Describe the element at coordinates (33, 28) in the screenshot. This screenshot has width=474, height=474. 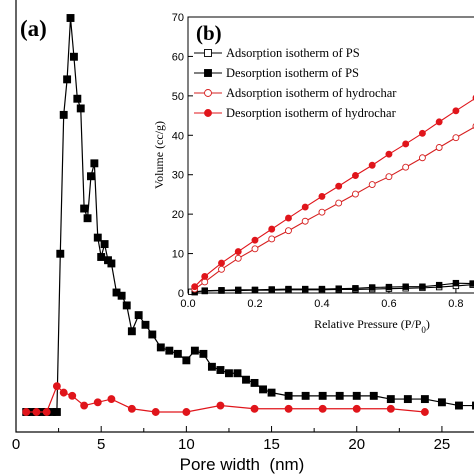
I see `panel-a-letter: (a)` at that location.